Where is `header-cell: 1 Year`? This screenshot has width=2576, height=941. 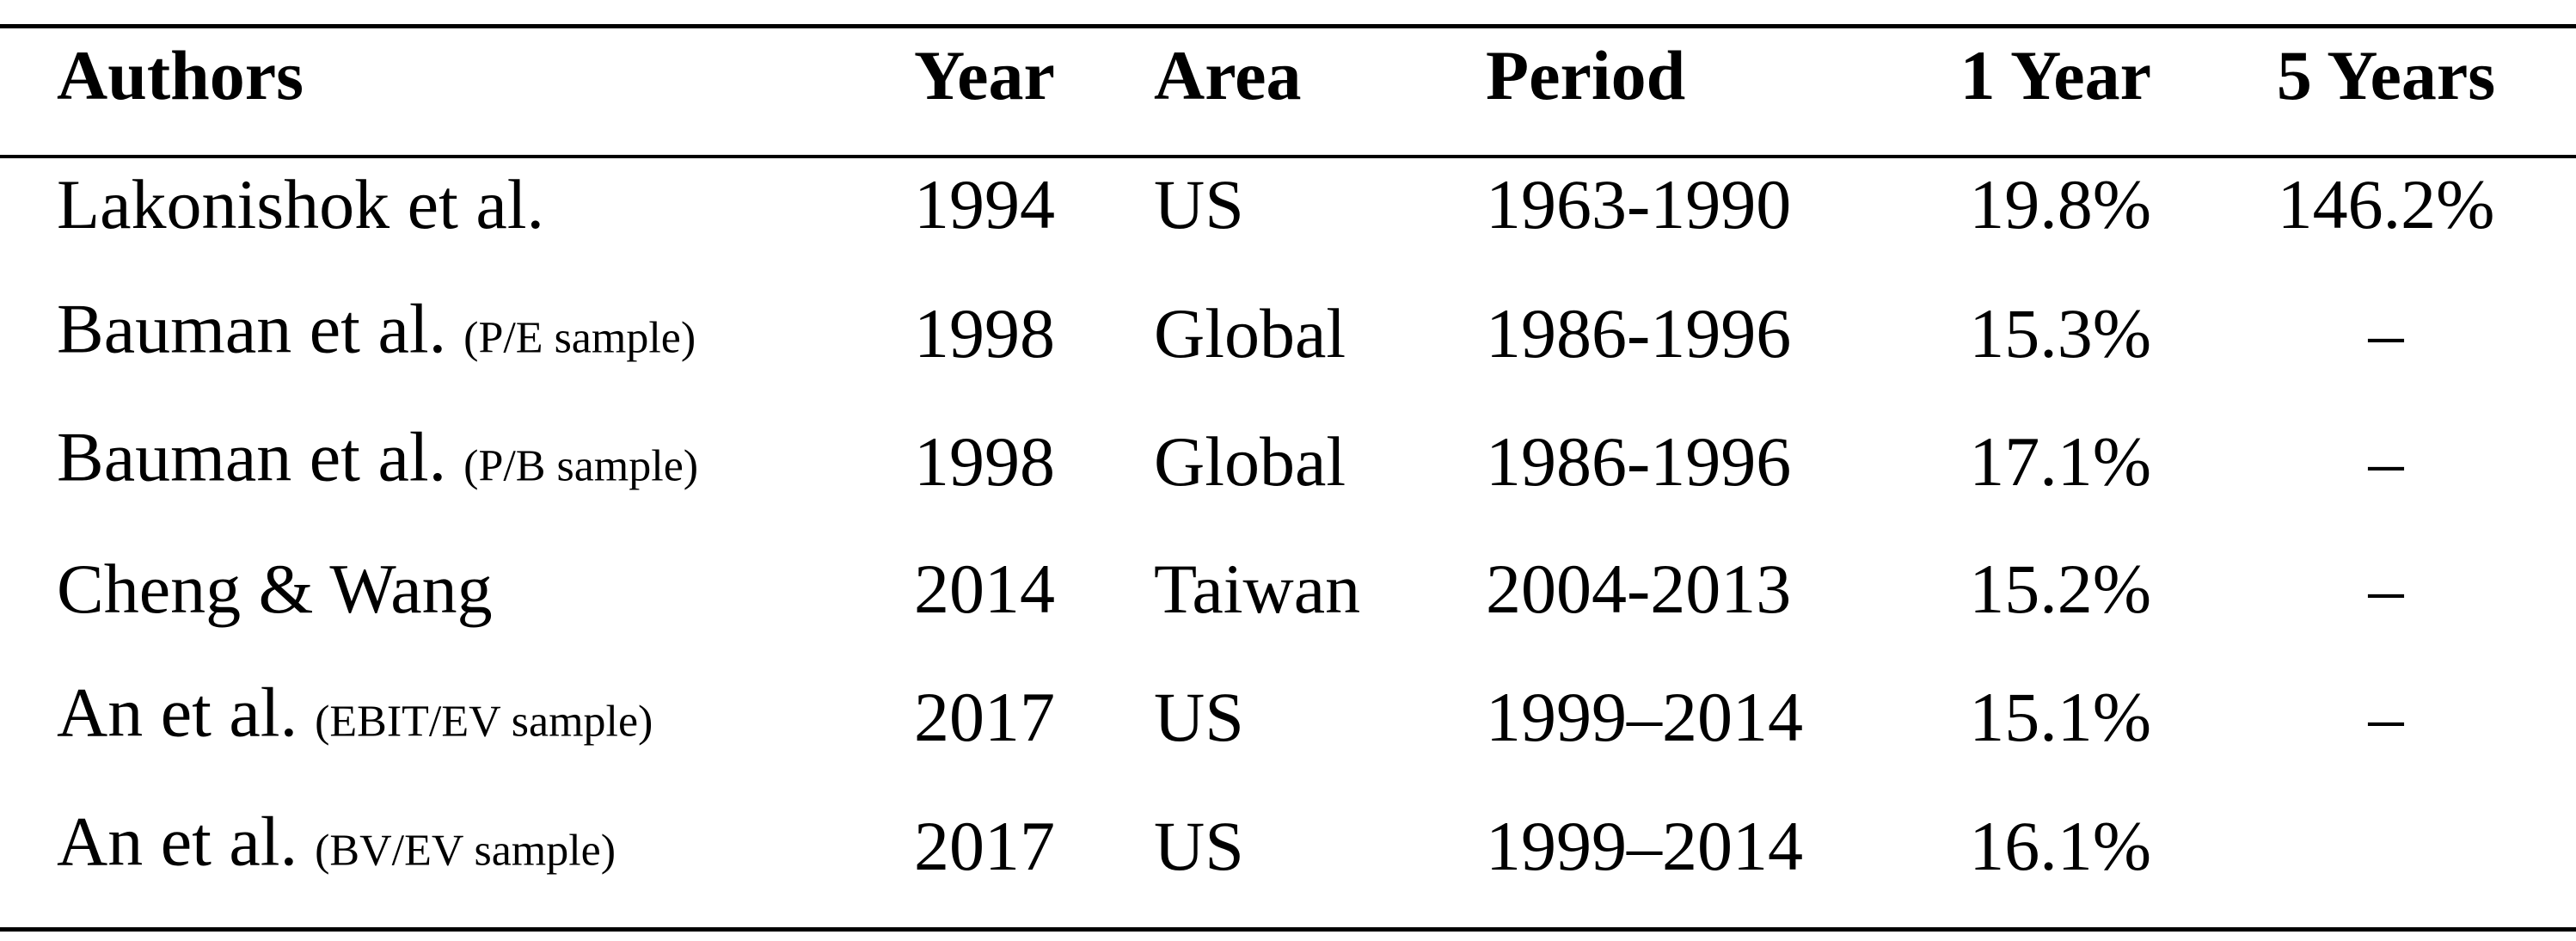 header-cell: 1 Year is located at coordinates (2055, 75).